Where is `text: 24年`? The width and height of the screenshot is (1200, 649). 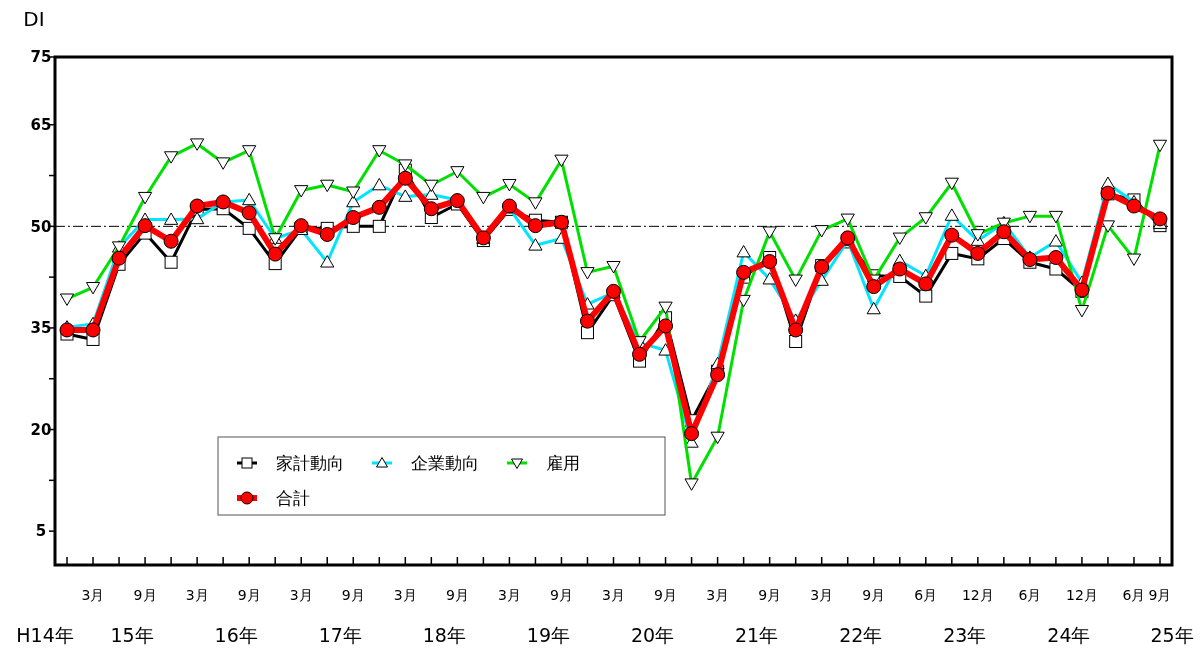 text: 24年 is located at coordinates (1069, 635).